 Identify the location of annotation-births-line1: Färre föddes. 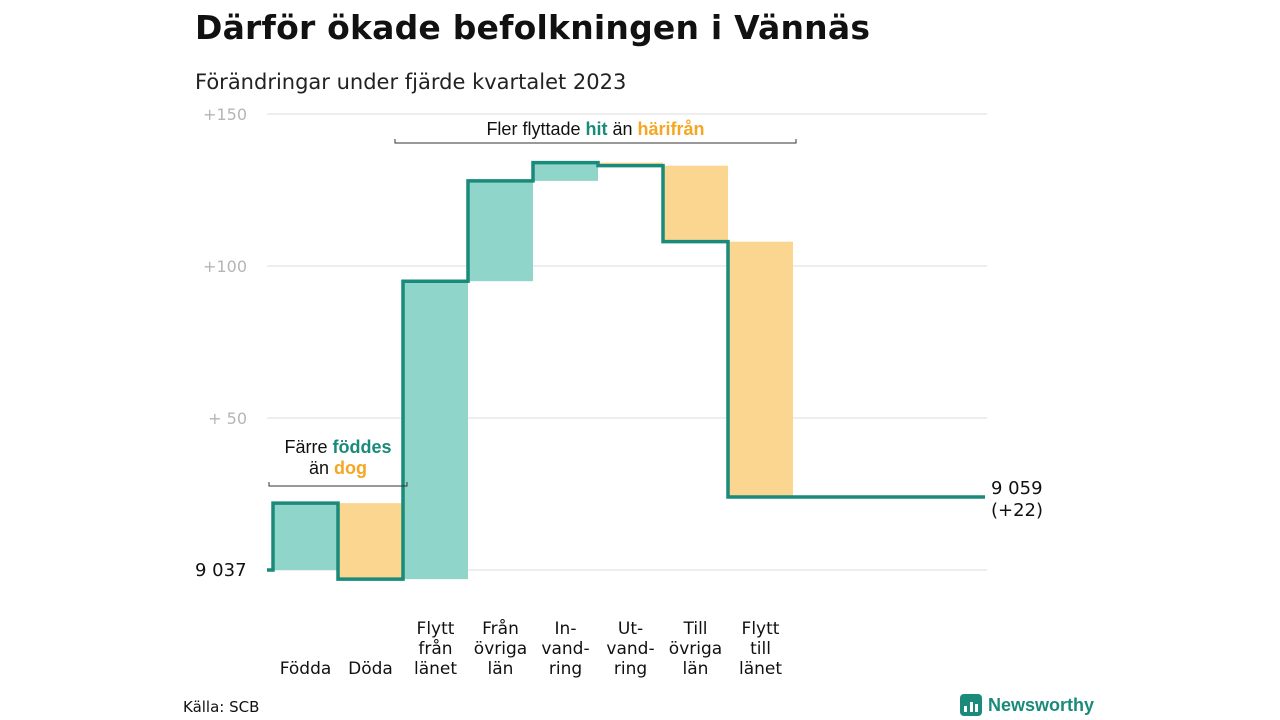
(337, 447).